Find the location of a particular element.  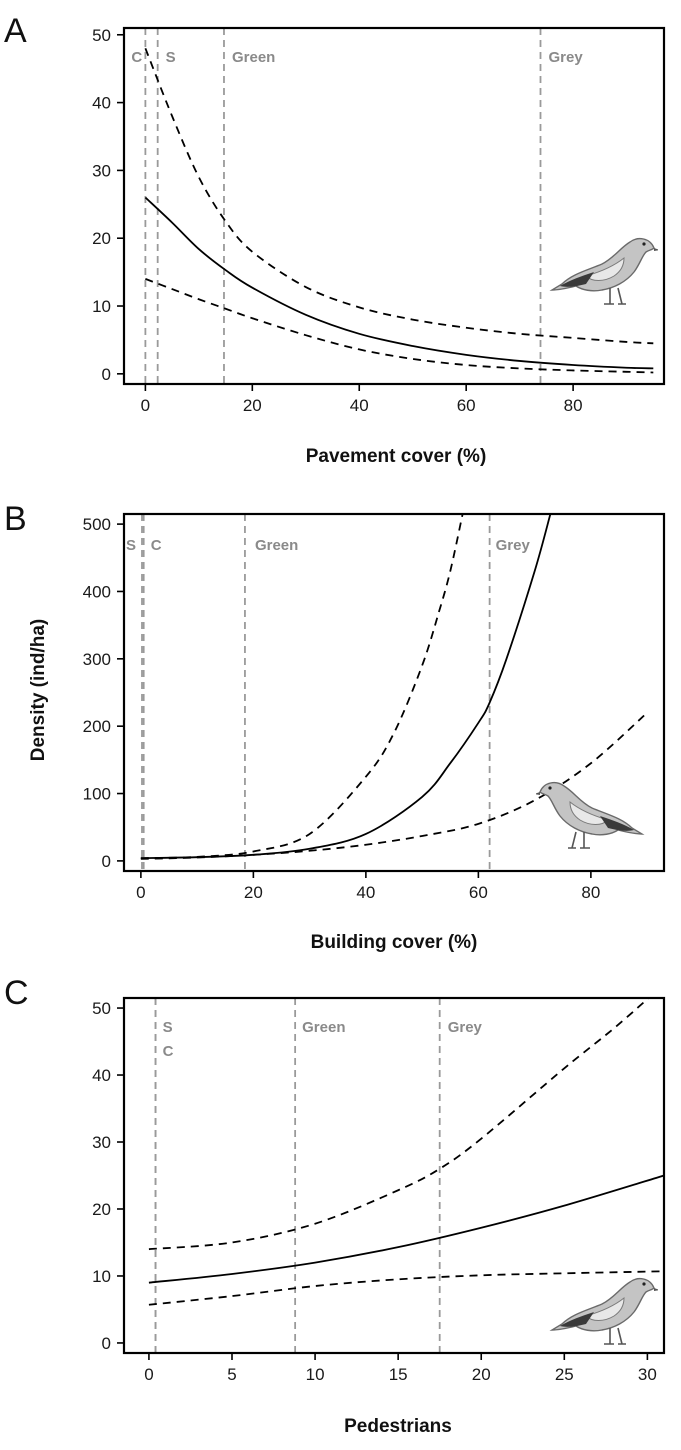

panel-c-x-axis-title: Pedestrians is located at coordinates (398, 1426).